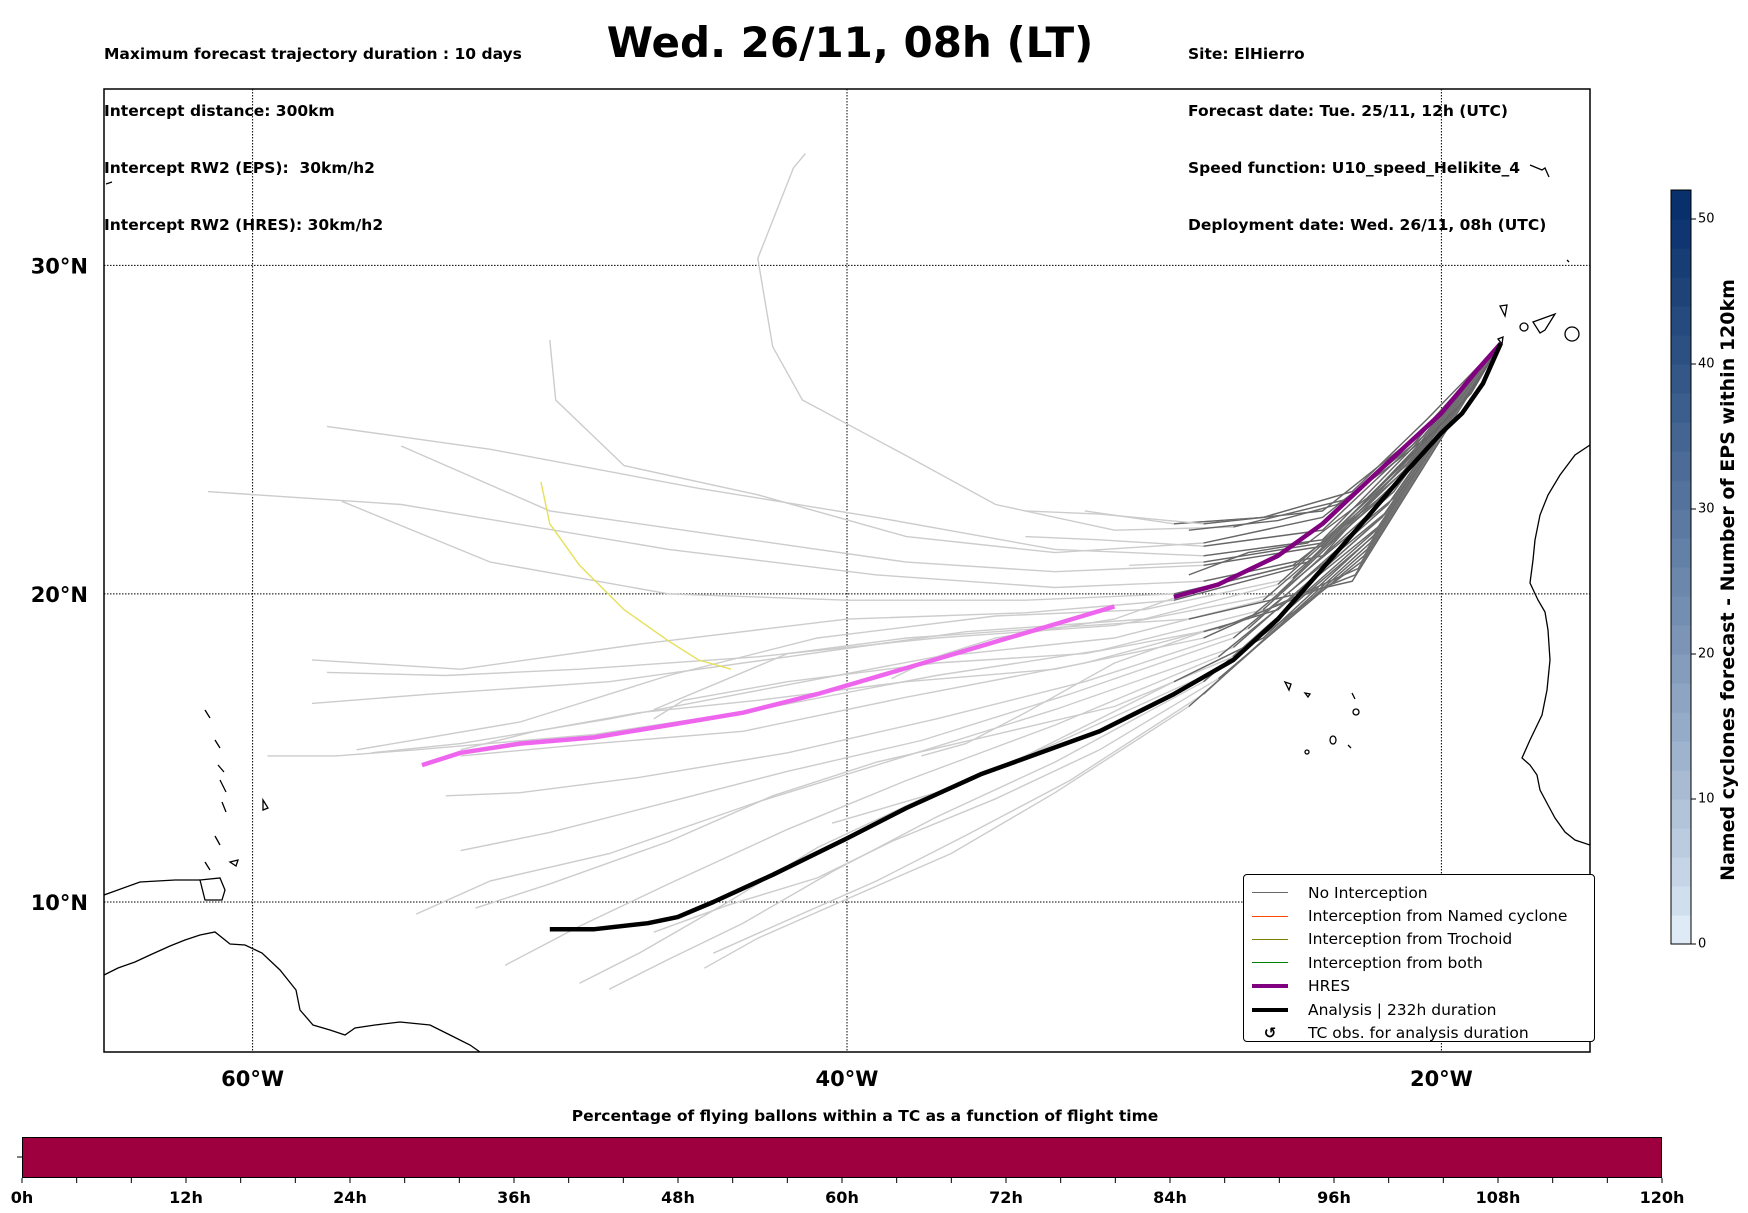 Image resolution: width=1748 pixels, height=1213 pixels. What do you see at coordinates (212, 889) in the screenshot?
I see `coast-trinidad` at bounding box center [212, 889].